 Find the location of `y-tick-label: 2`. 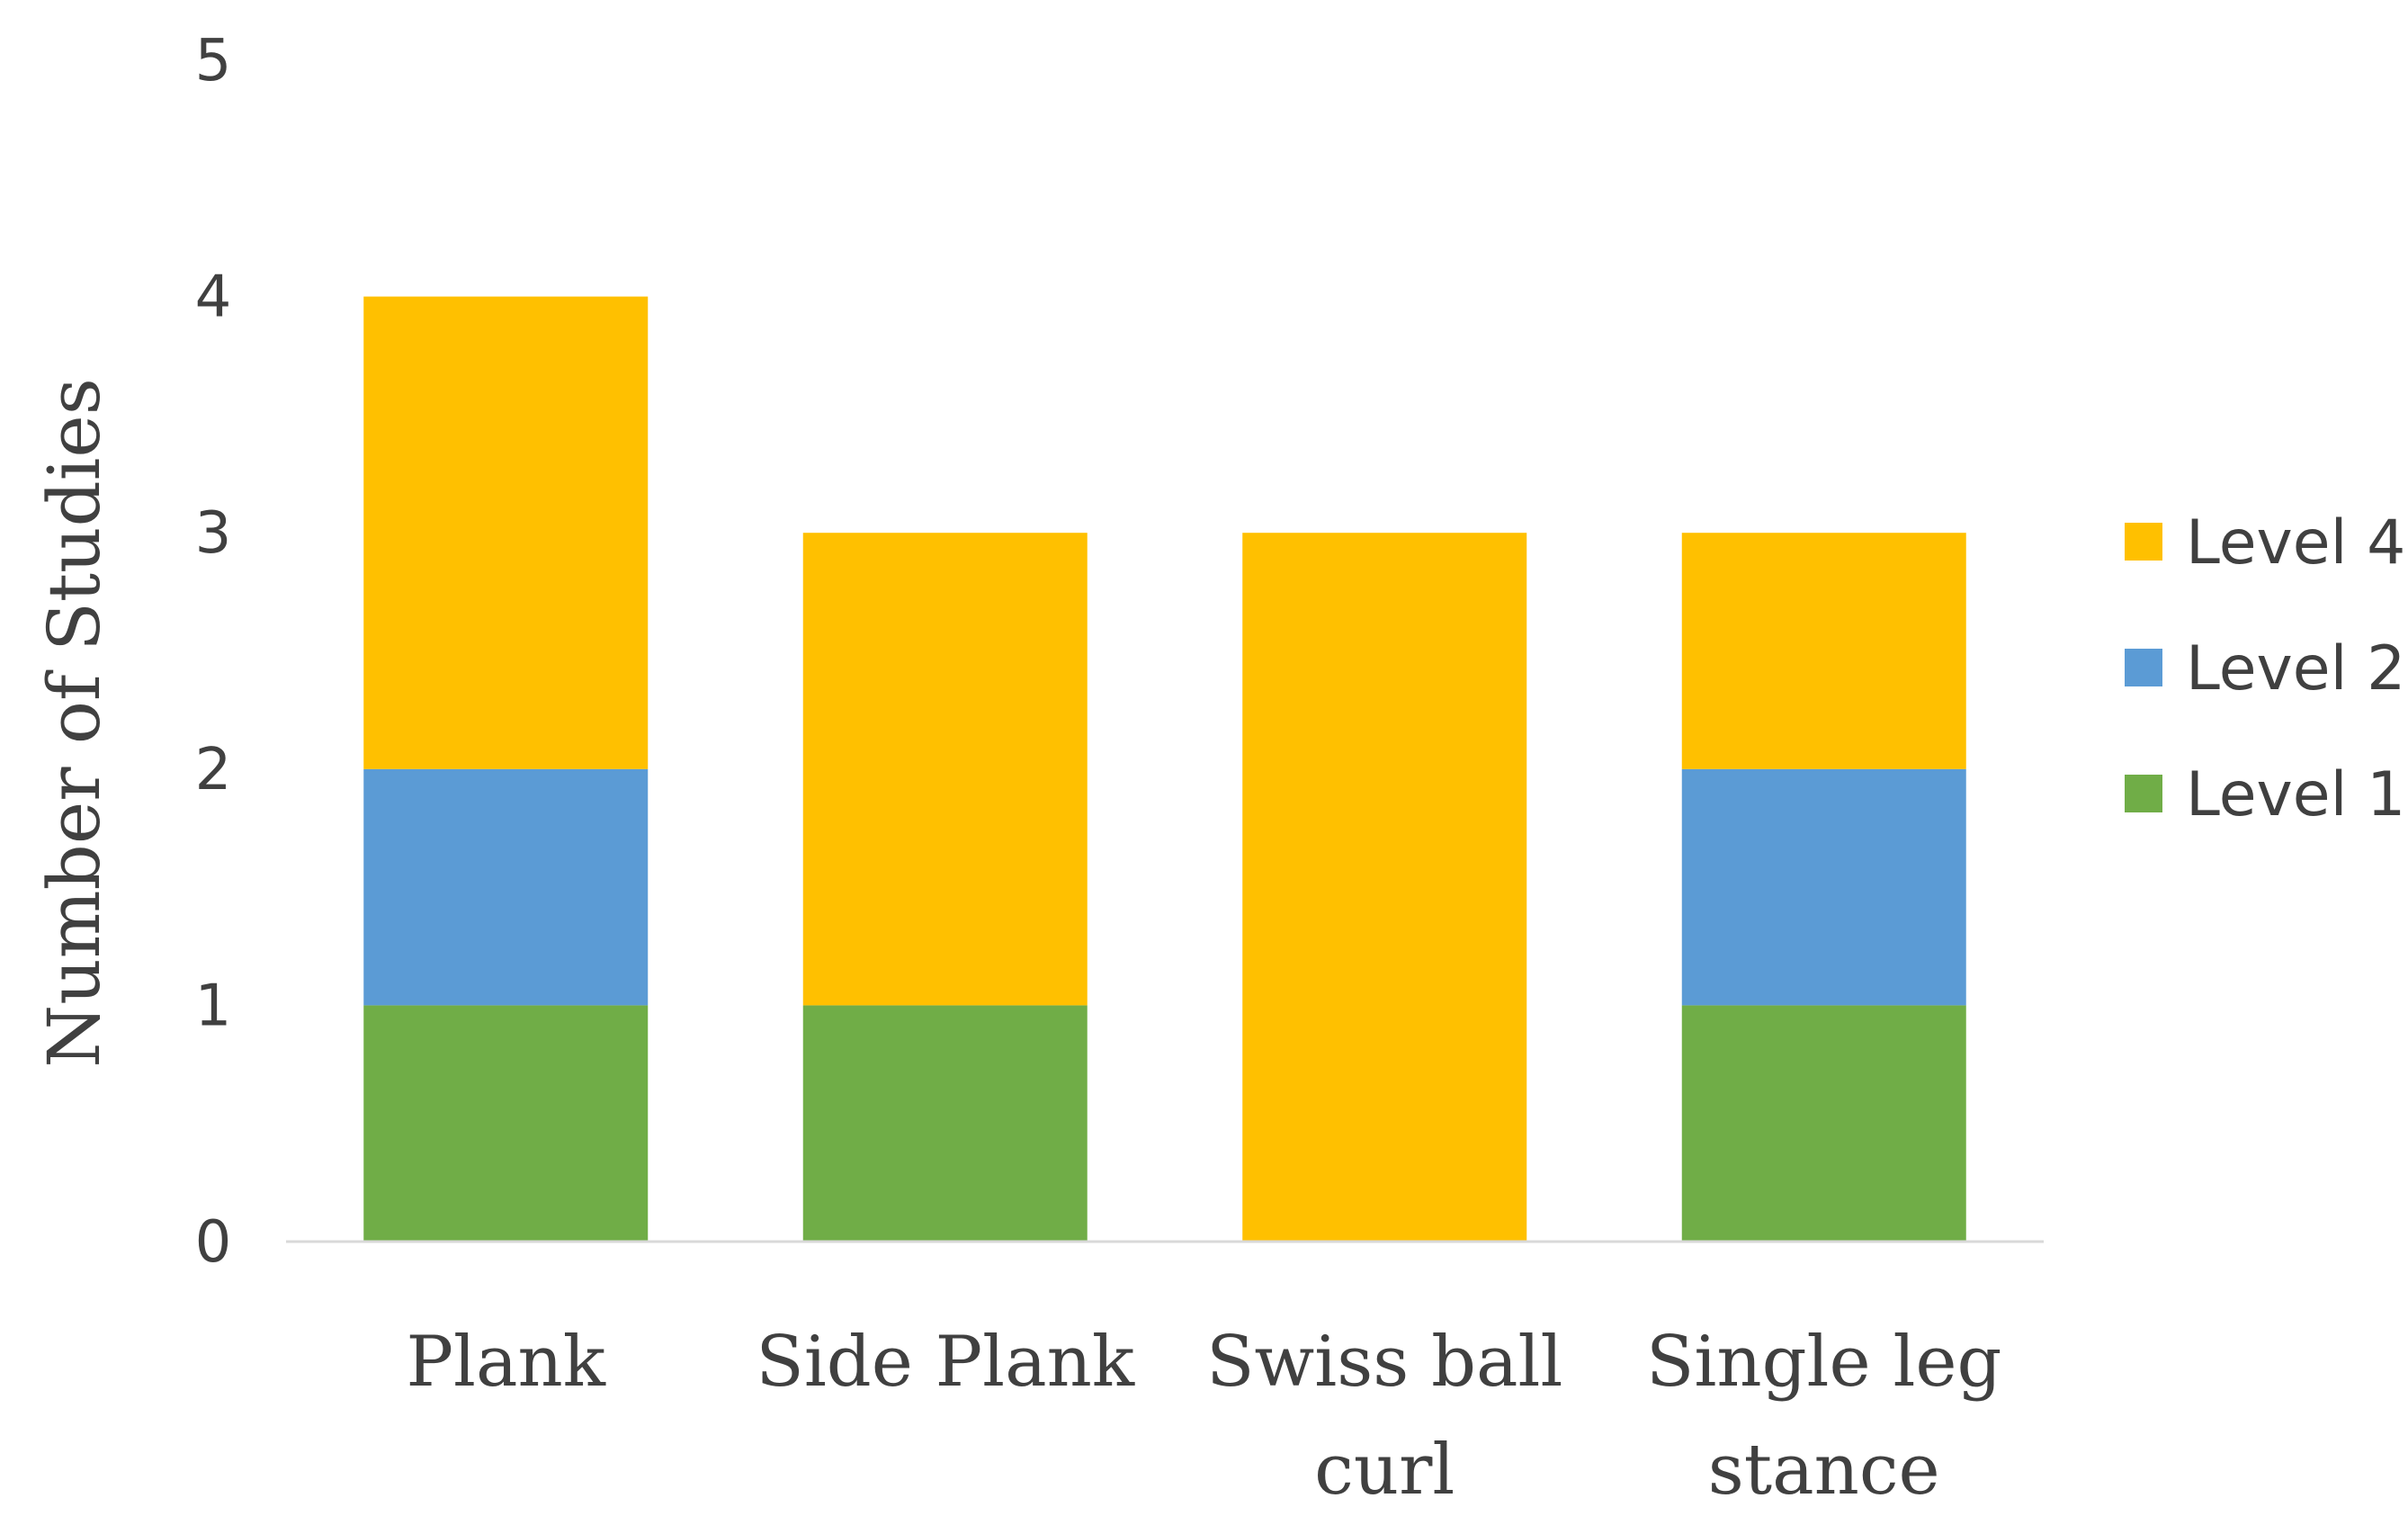

y-tick-label: 2 is located at coordinates (213, 770).